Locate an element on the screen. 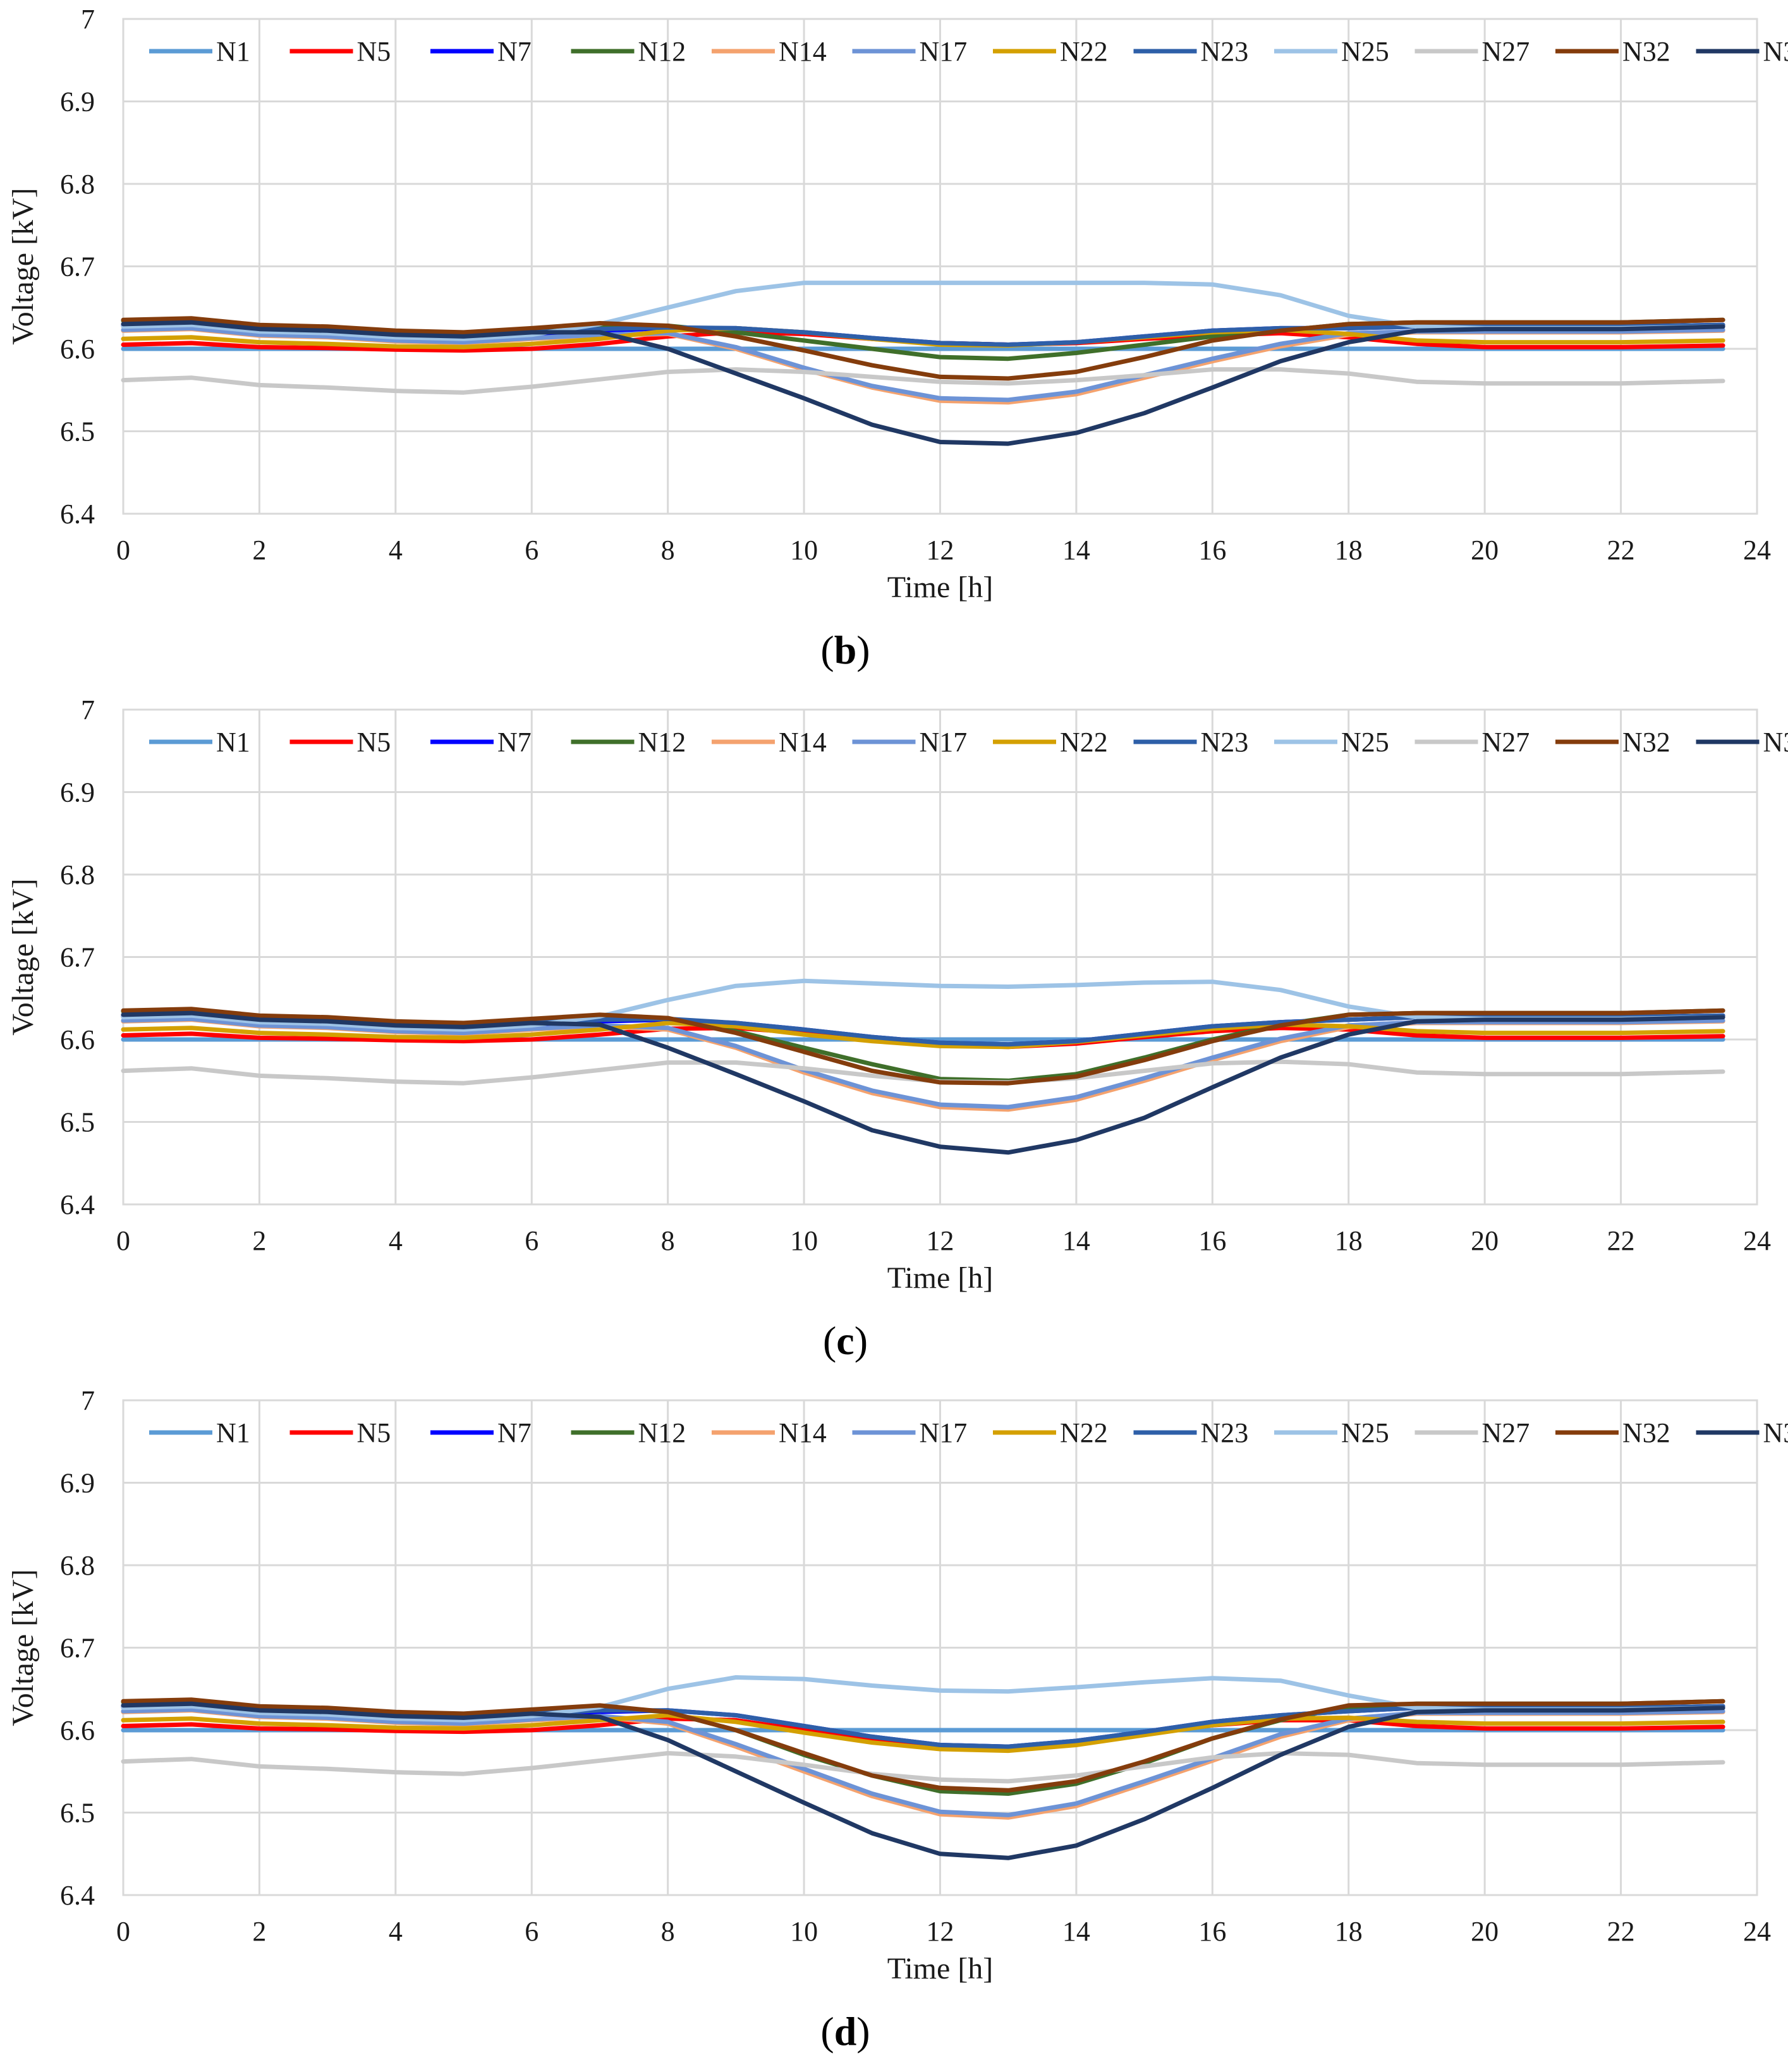  x-tick-label: 22 is located at coordinates (1621, 1931).